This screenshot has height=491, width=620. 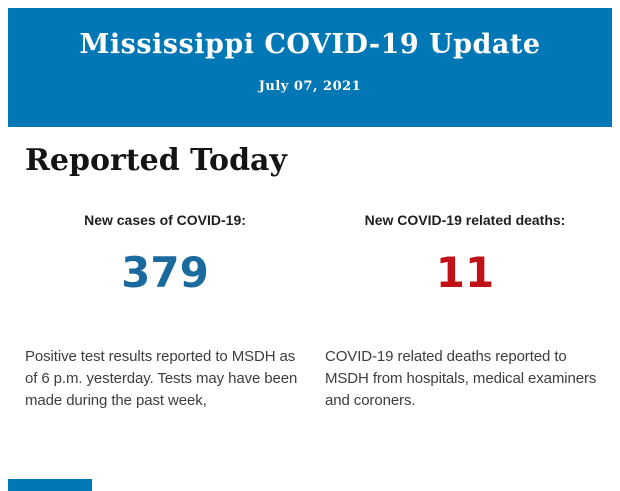 What do you see at coordinates (50, 485) in the screenshot?
I see `next-section-band` at bounding box center [50, 485].